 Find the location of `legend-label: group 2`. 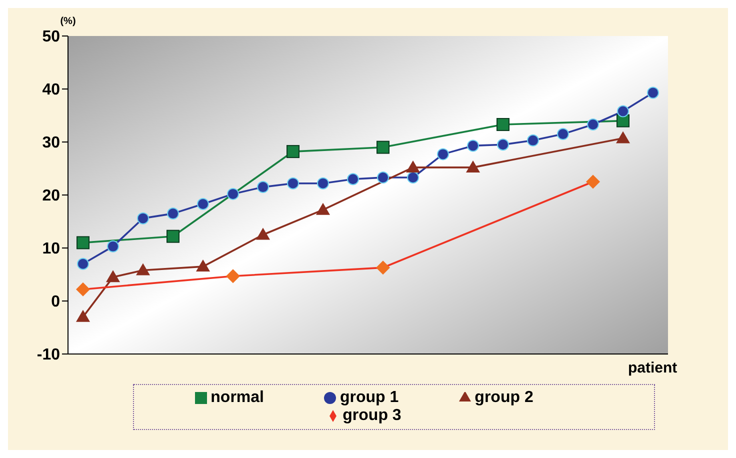

legend-label: group 2 is located at coordinates (504, 397).